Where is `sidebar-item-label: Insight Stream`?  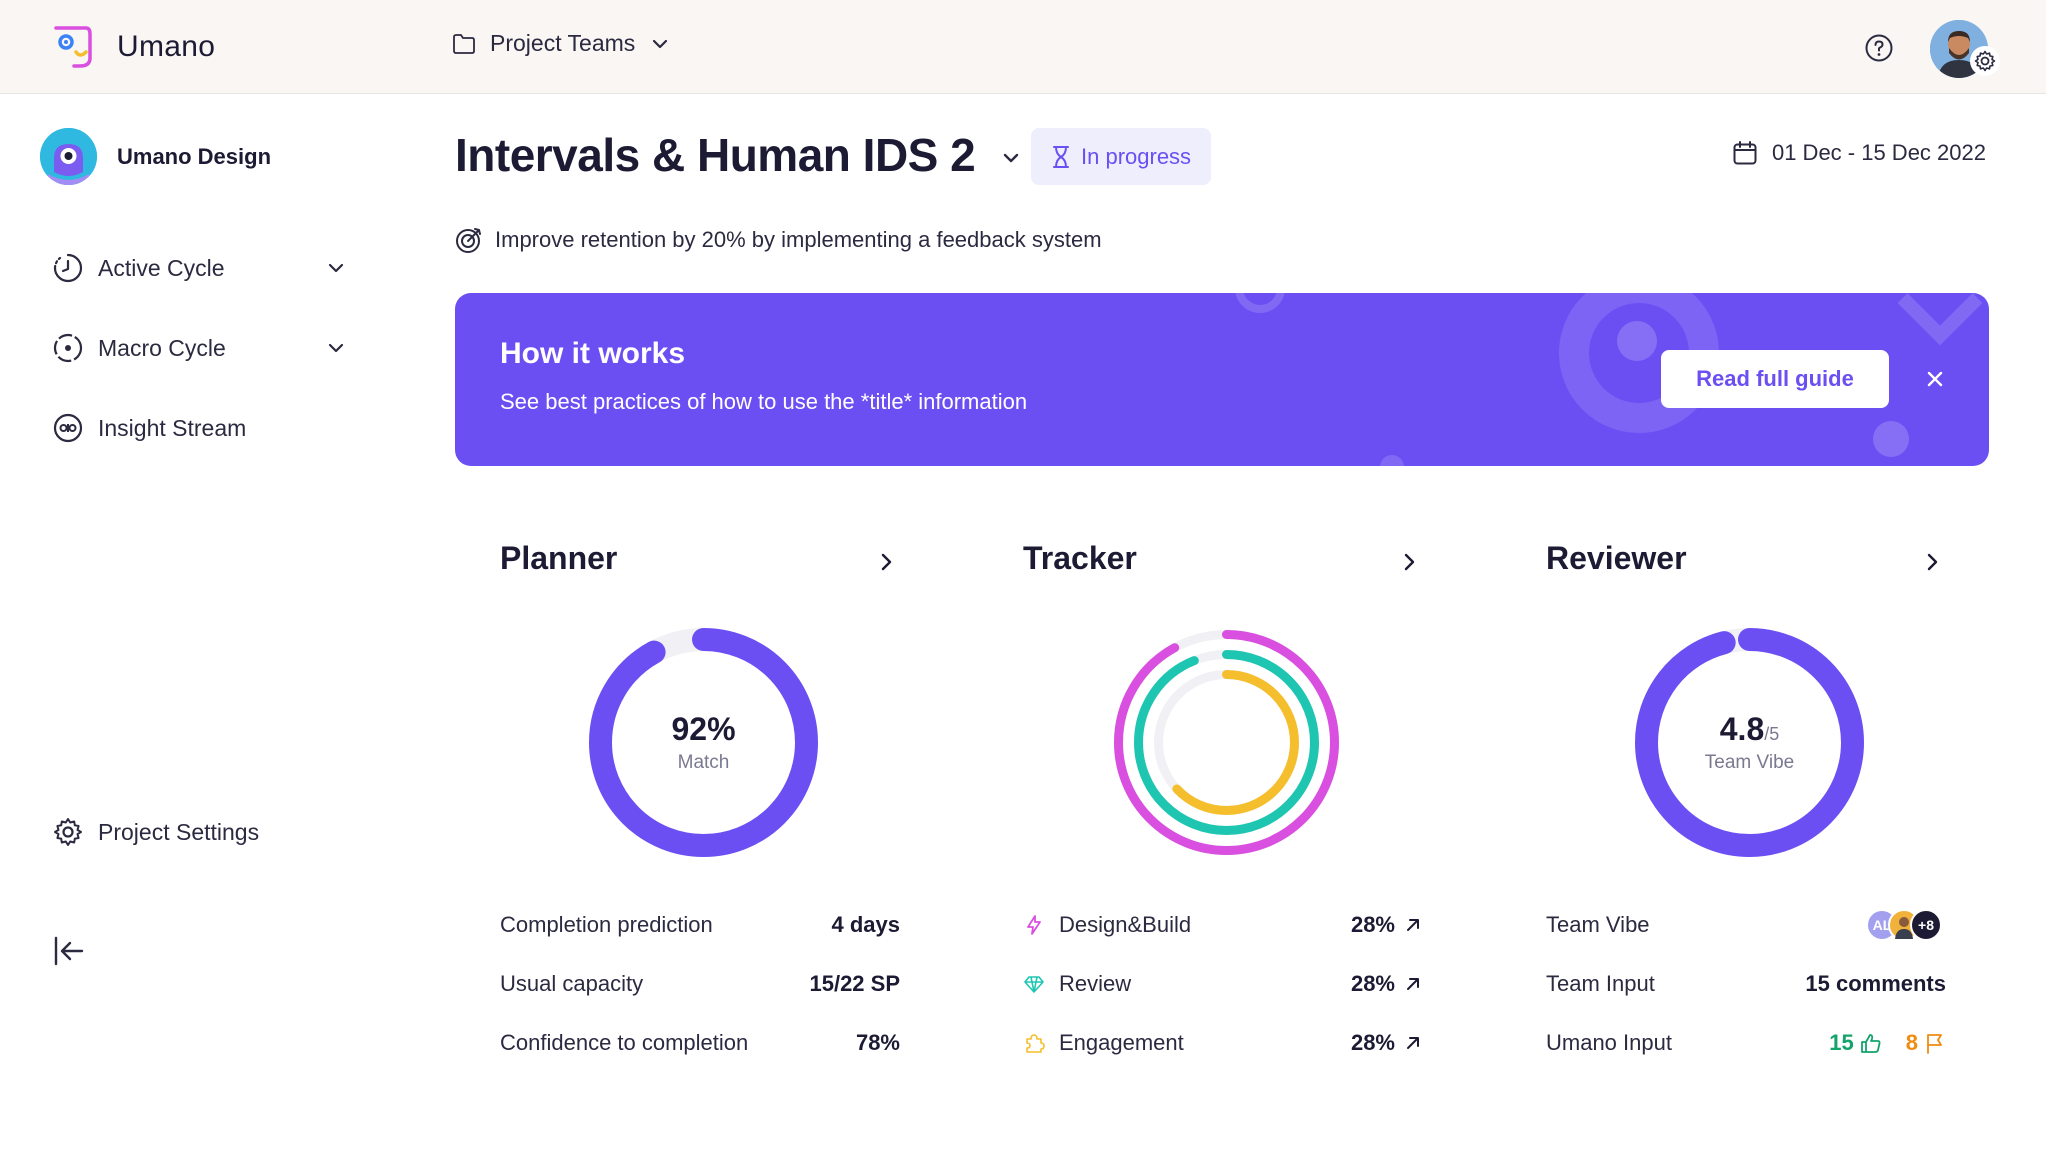
sidebar-item-label: Insight Stream is located at coordinates (172, 427).